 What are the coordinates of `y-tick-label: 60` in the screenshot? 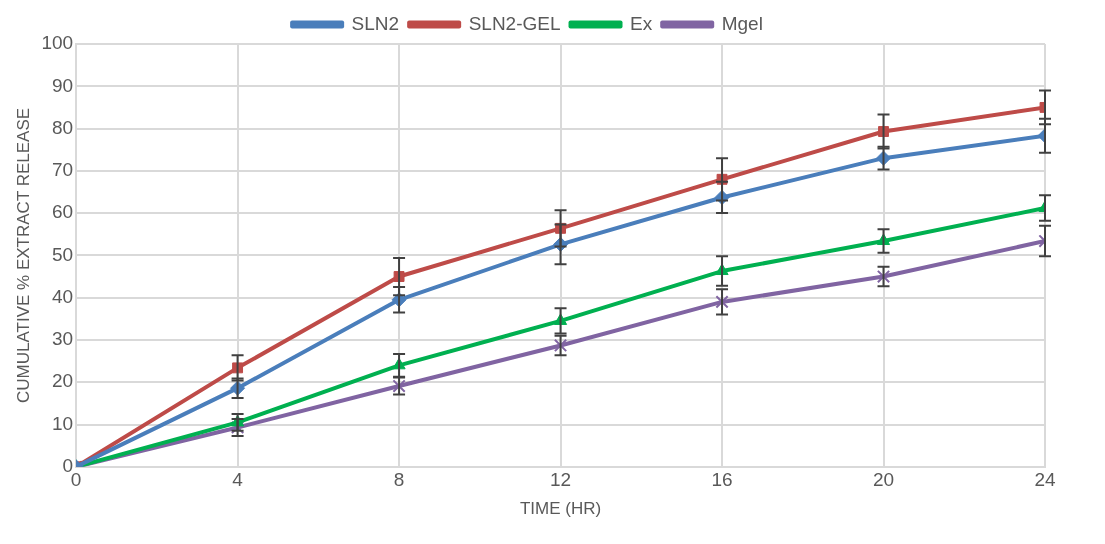 It's located at (62, 212).